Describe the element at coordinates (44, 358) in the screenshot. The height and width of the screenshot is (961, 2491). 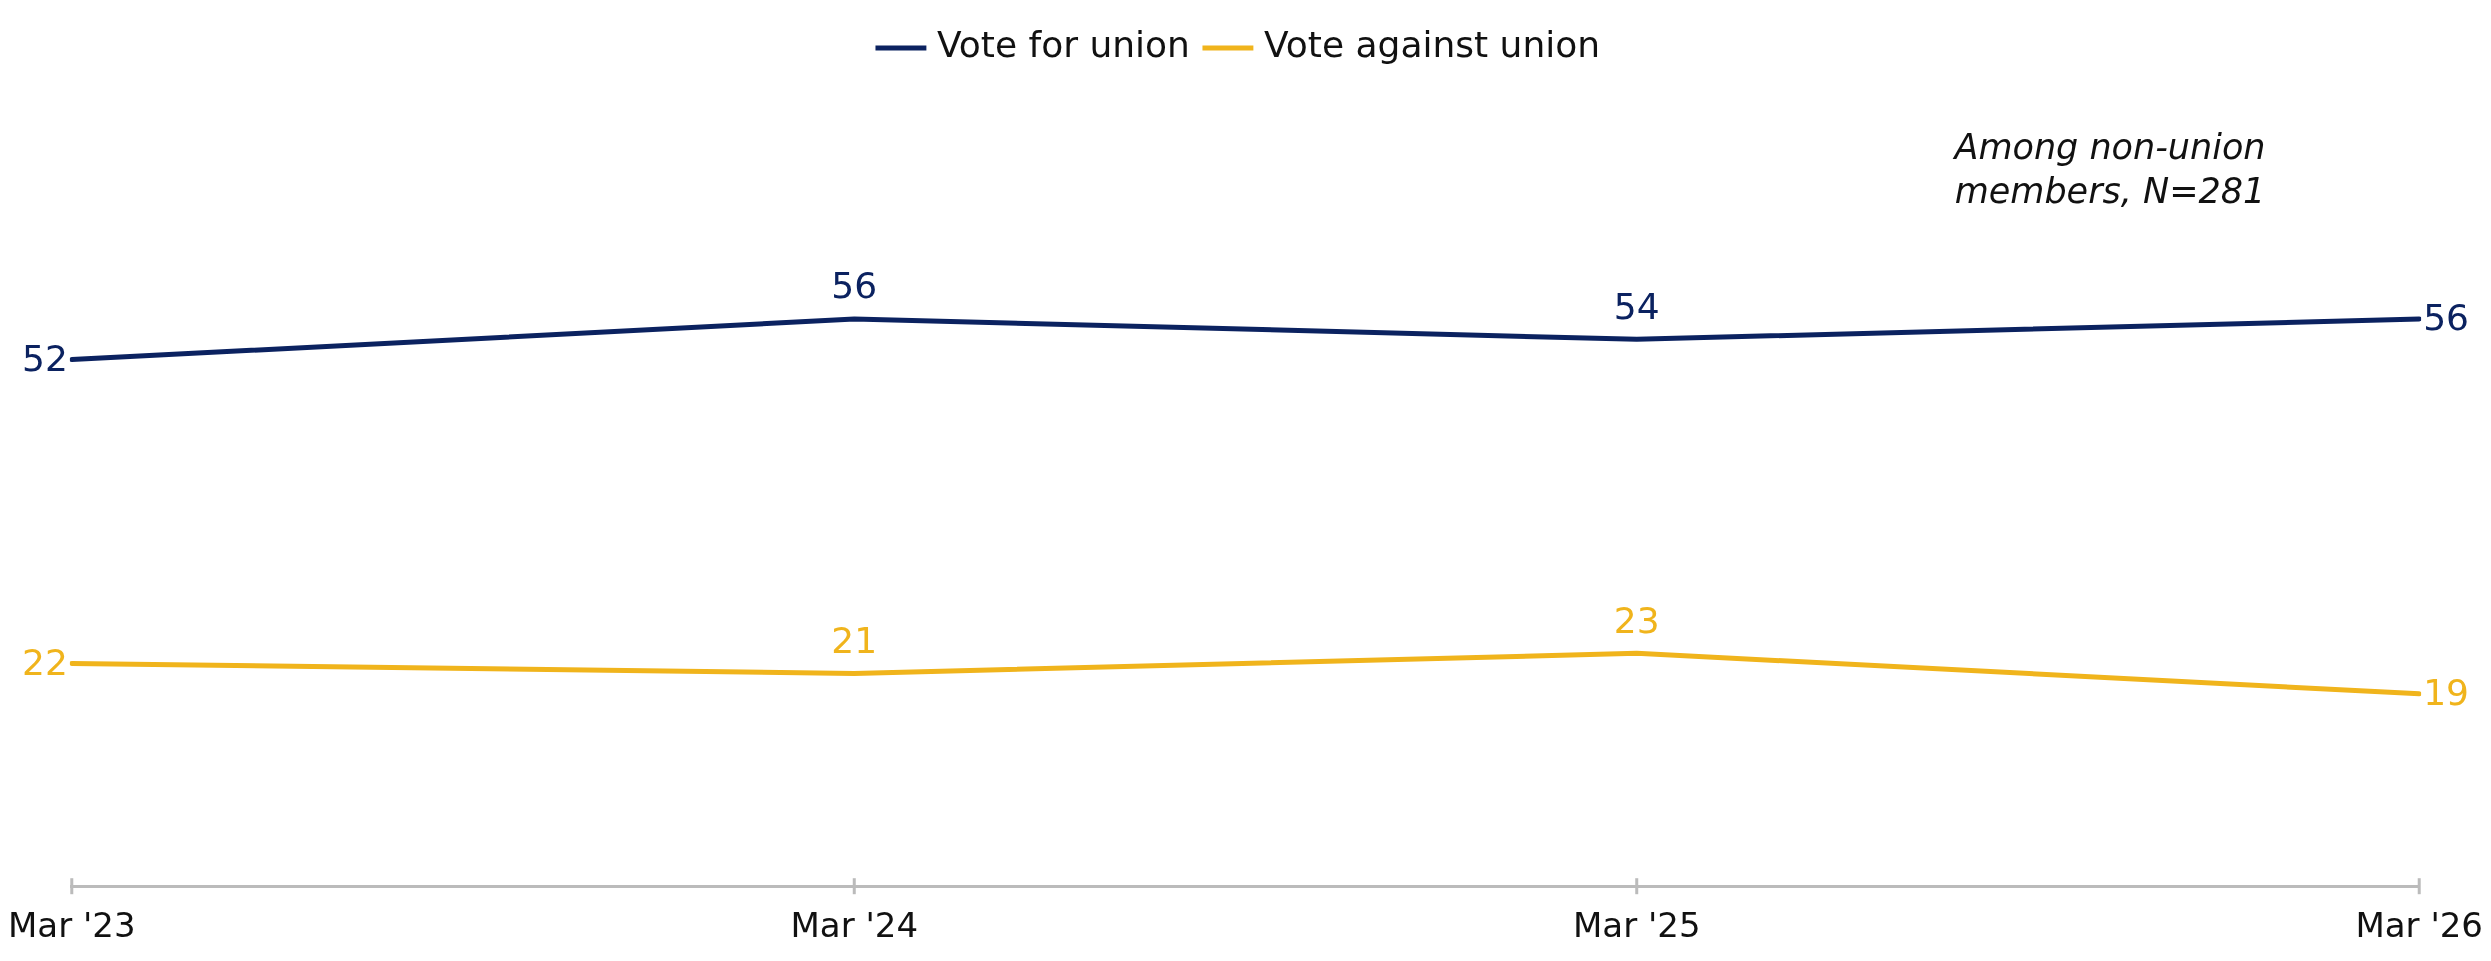
I see `data-label: 52` at that location.